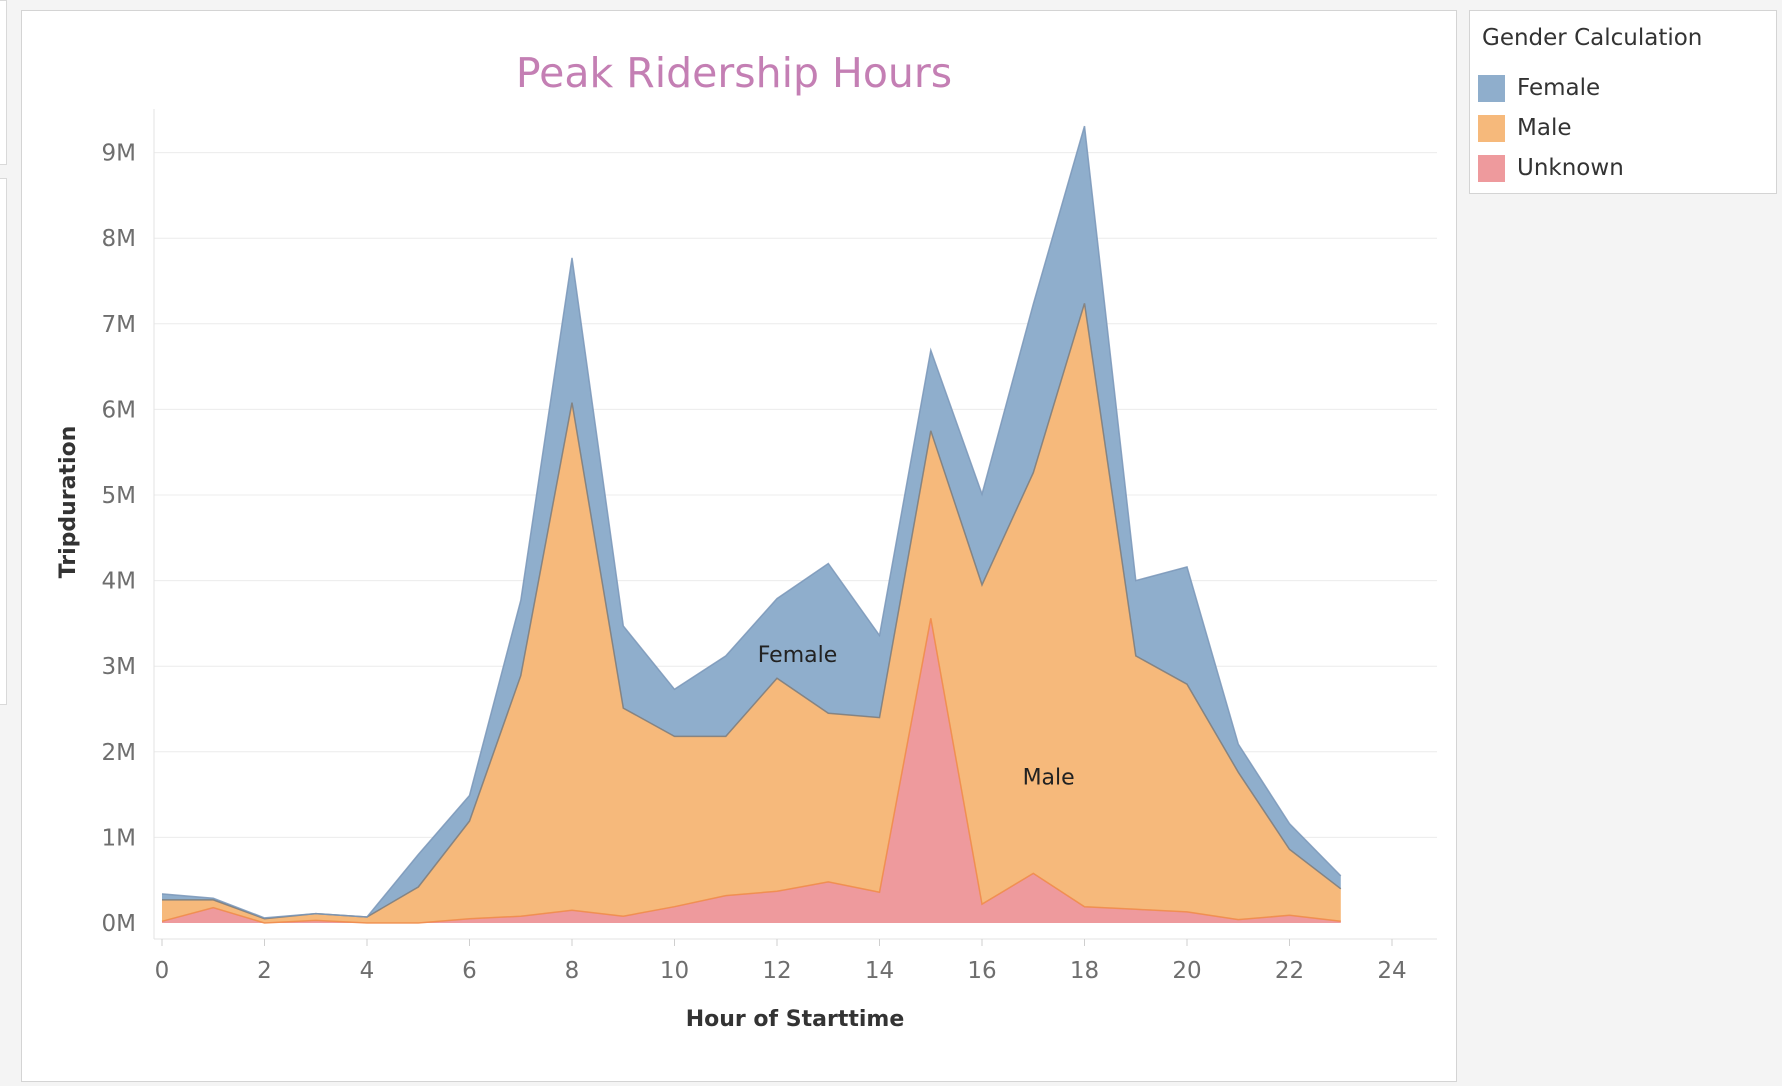 The image size is (1782, 1086). Describe the element at coordinates (798, 655) in the screenshot. I see `area-label-female: Female` at that location.